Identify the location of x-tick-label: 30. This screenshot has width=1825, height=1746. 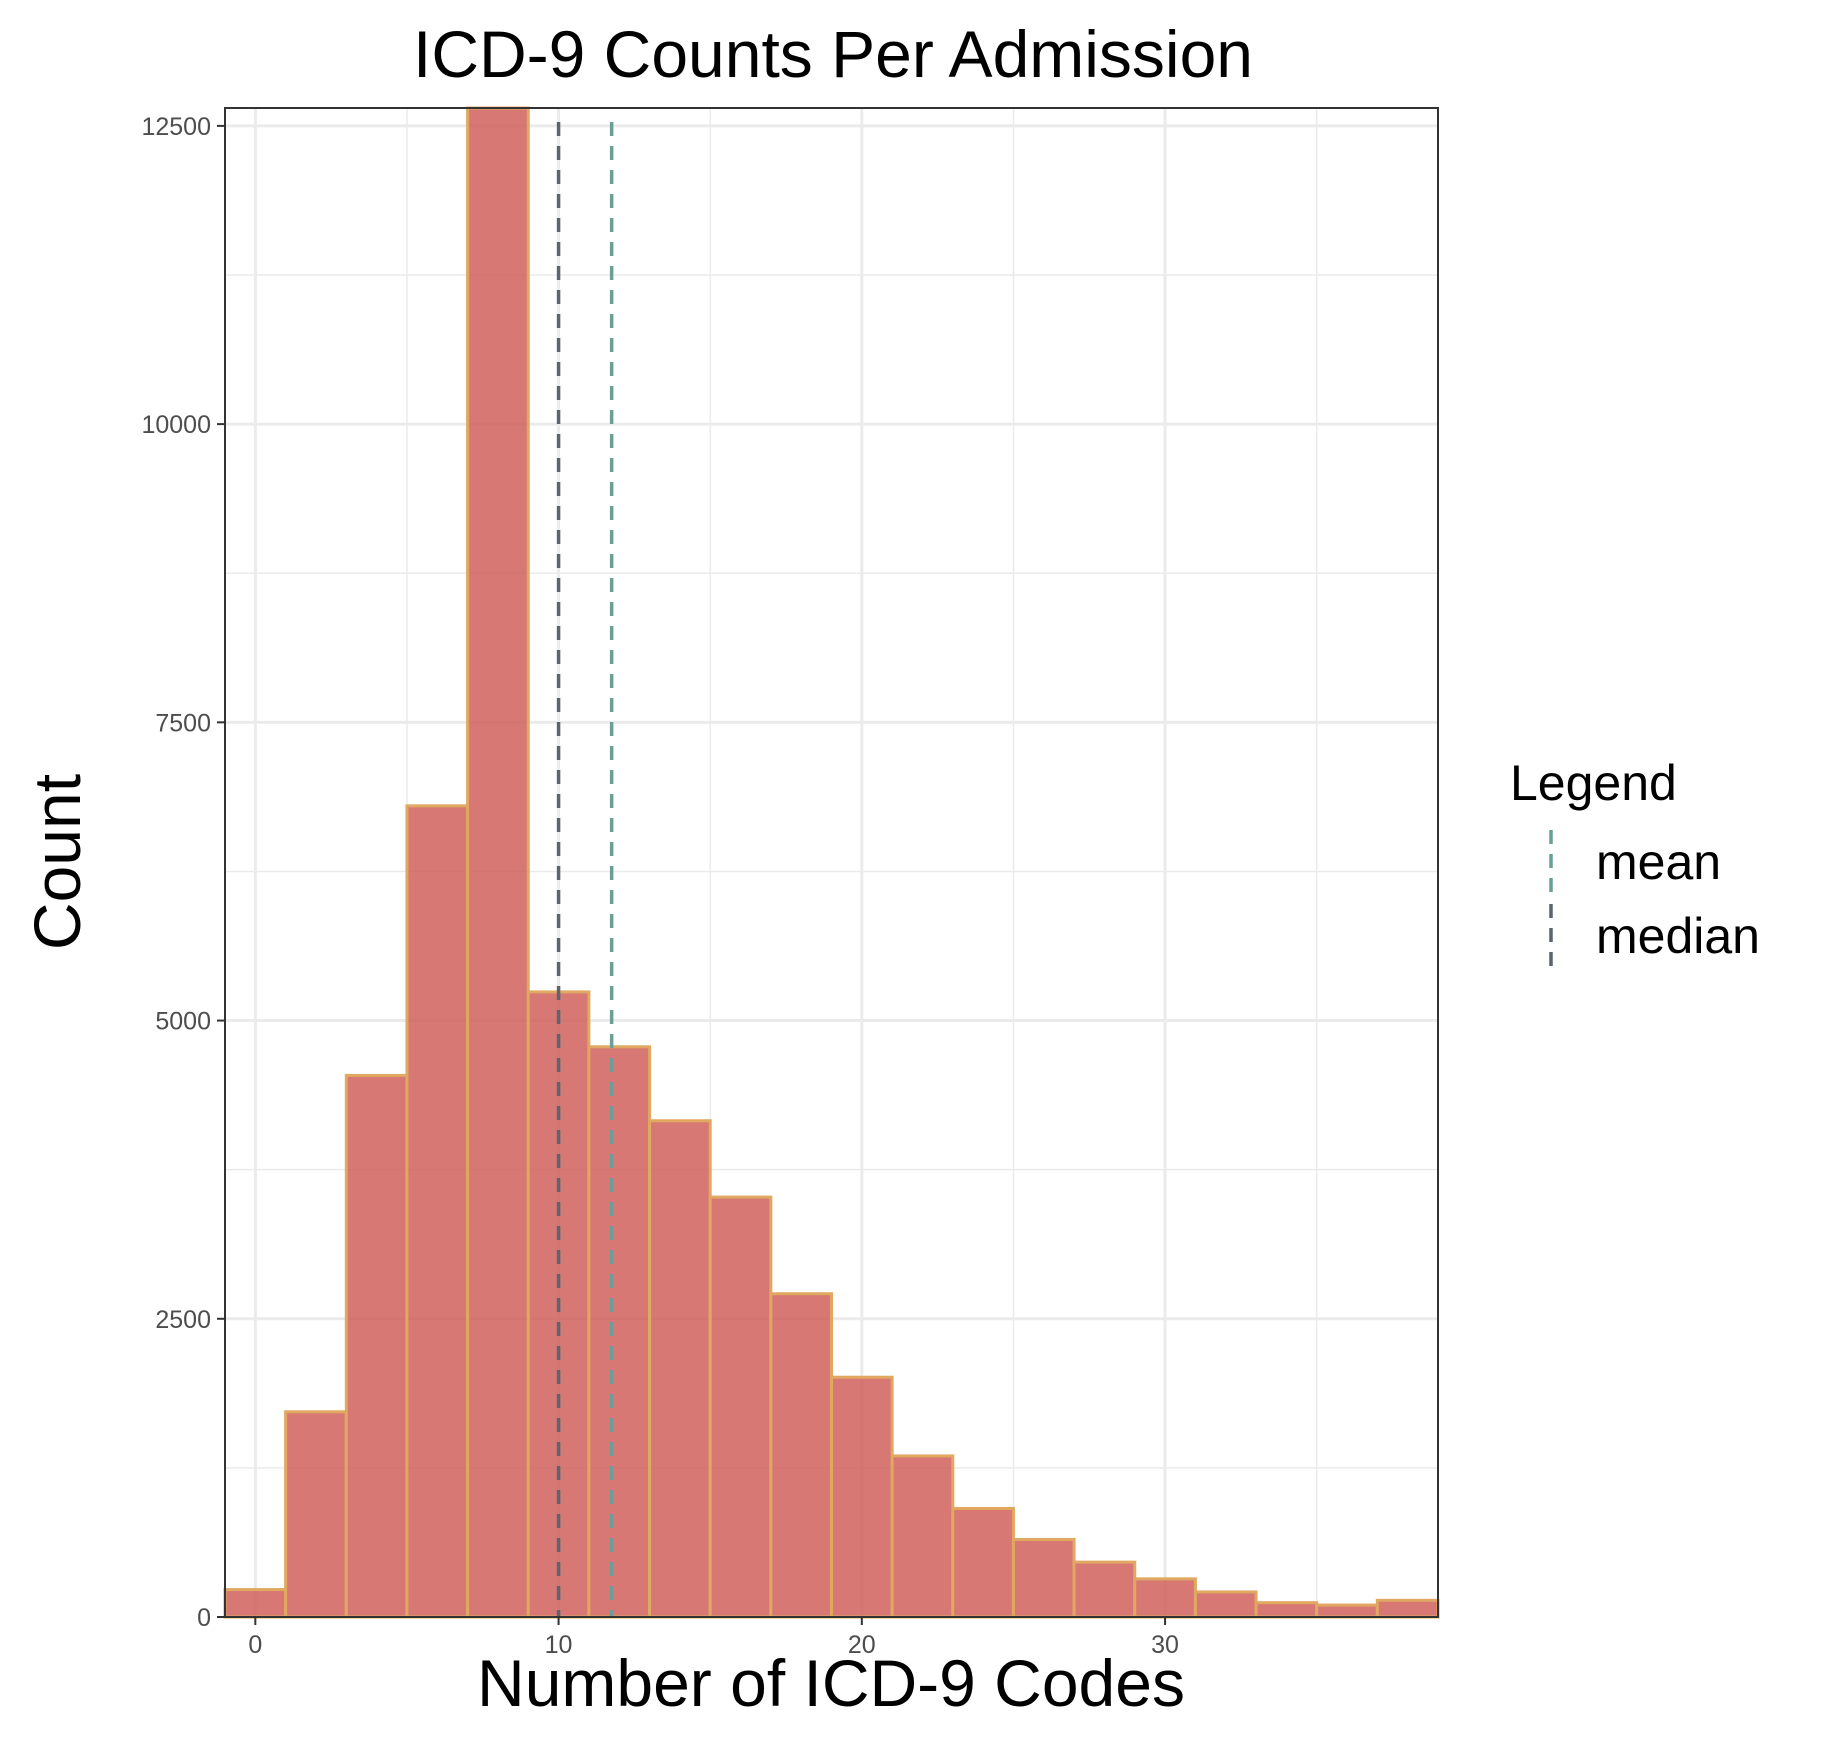
(1165, 1645).